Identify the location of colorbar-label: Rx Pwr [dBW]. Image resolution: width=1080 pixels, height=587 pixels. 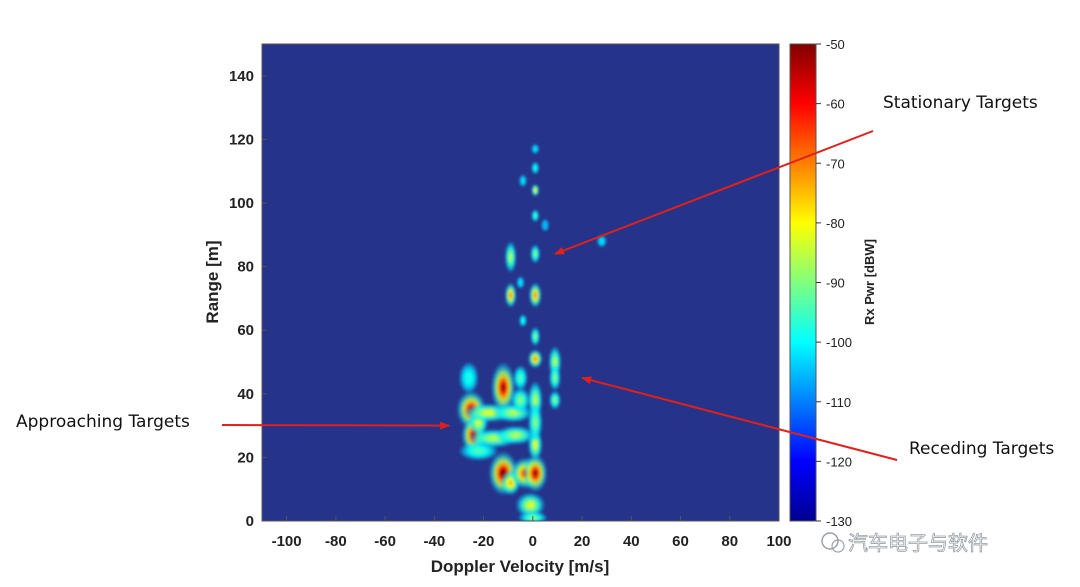
(869, 282).